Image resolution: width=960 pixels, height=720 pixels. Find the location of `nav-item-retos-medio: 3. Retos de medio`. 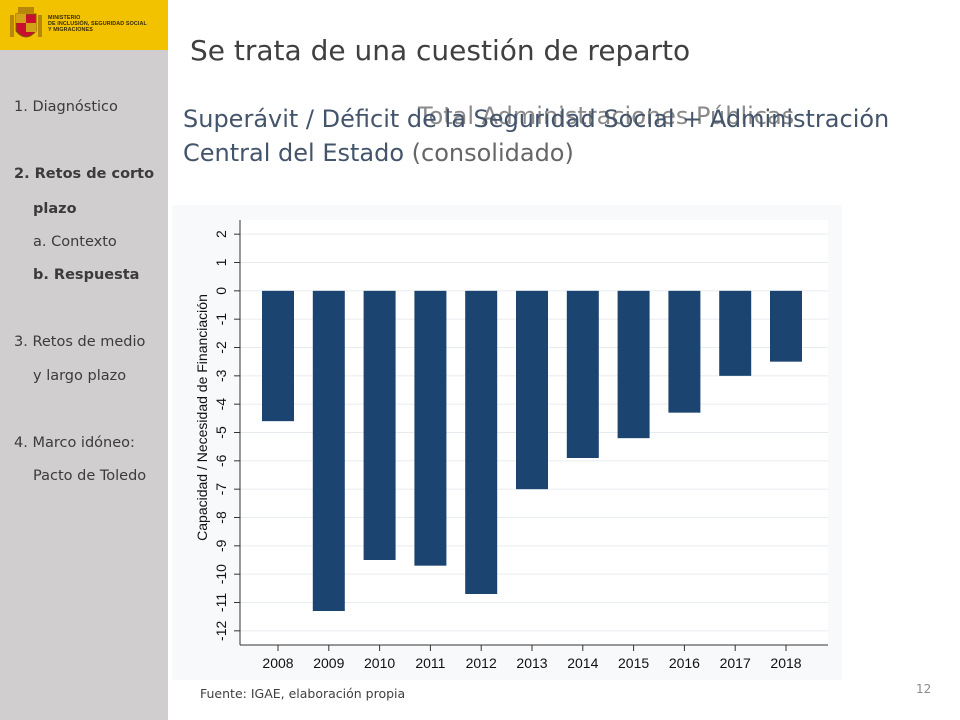

nav-item-retos-medio: 3. Retos de medio is located at coordinates (80, 342).